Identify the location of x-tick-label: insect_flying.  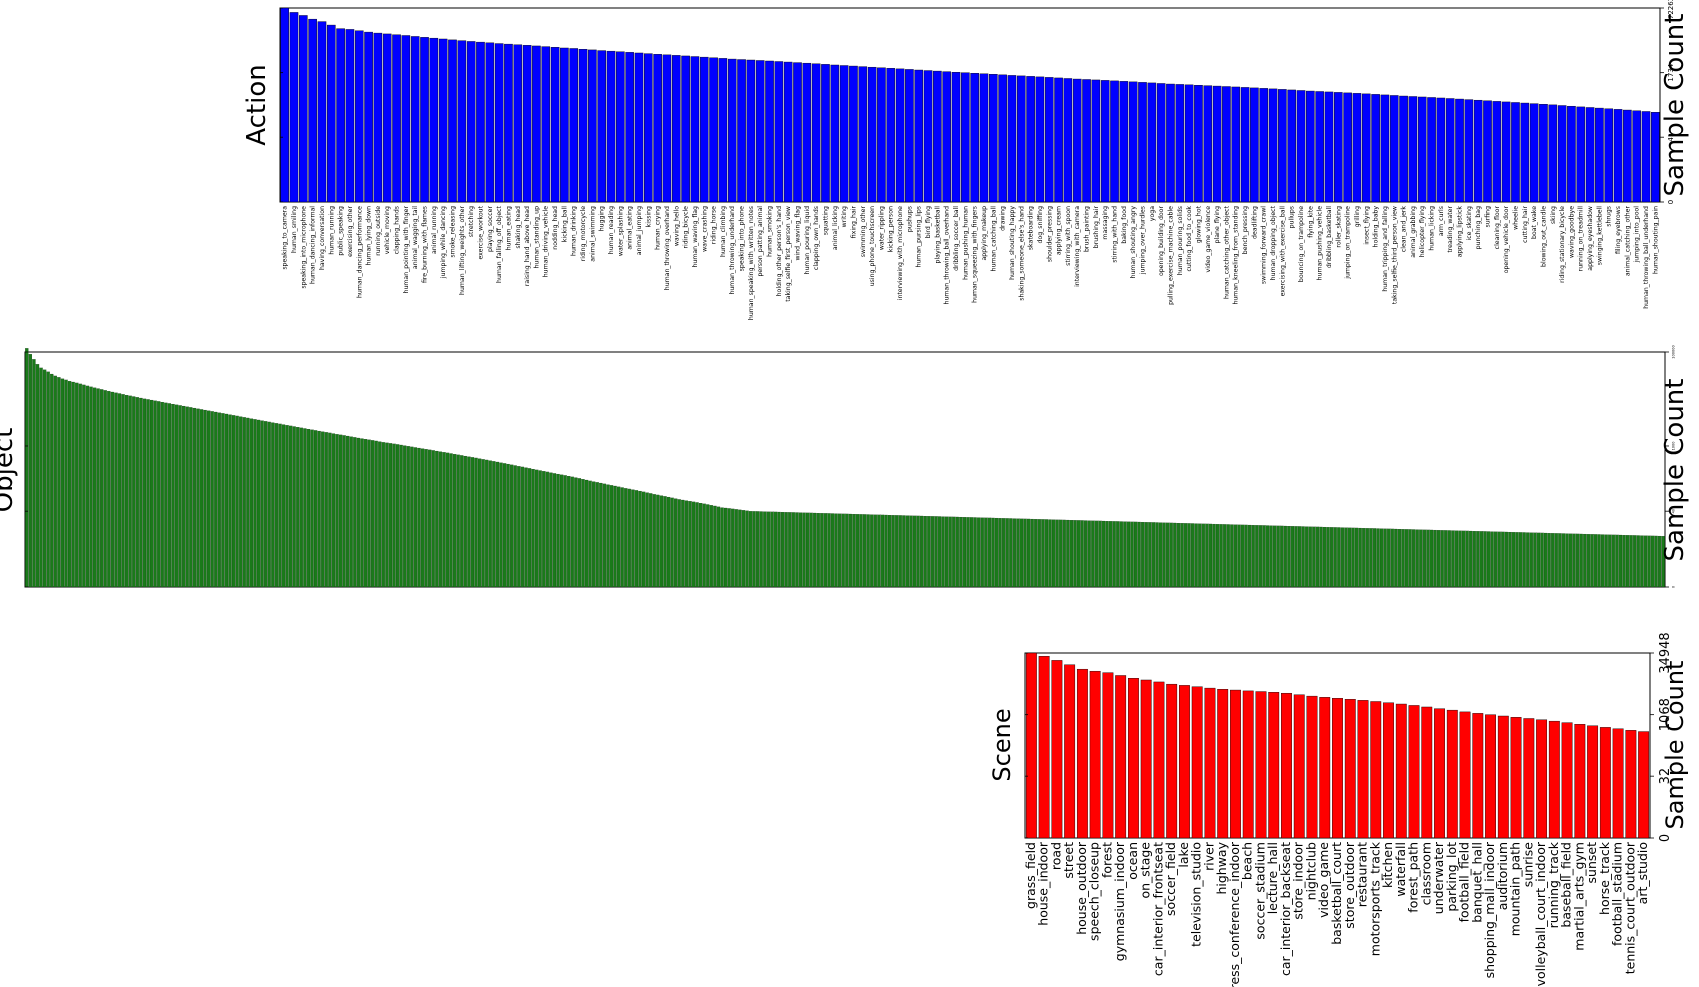
(1366, 225).